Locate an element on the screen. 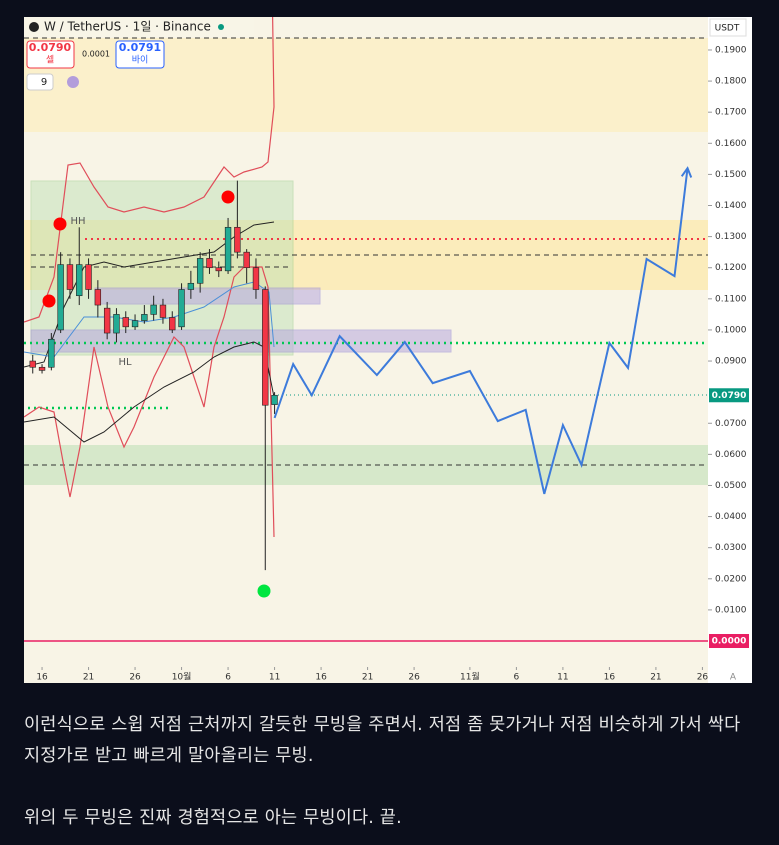 The height and width of the screenshot is (845, 779). y-tick-label: 0.1400 is located at coordinates (731, 206).